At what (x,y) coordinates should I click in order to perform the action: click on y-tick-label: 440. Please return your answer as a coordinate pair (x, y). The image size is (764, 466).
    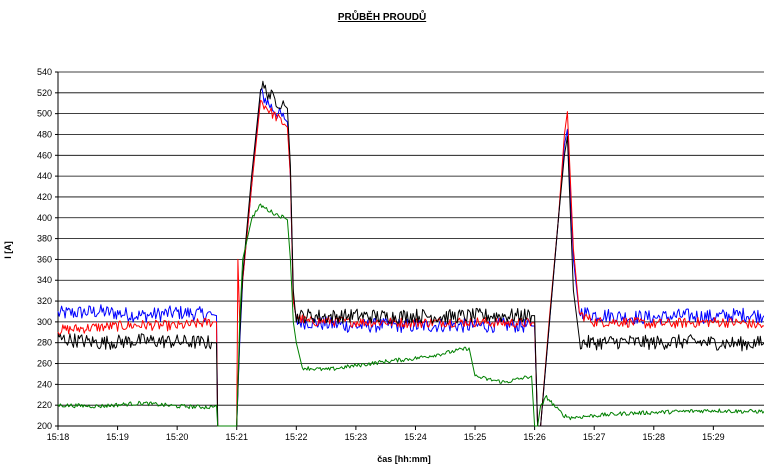
    Looking at the image, I should click on (44, 176).